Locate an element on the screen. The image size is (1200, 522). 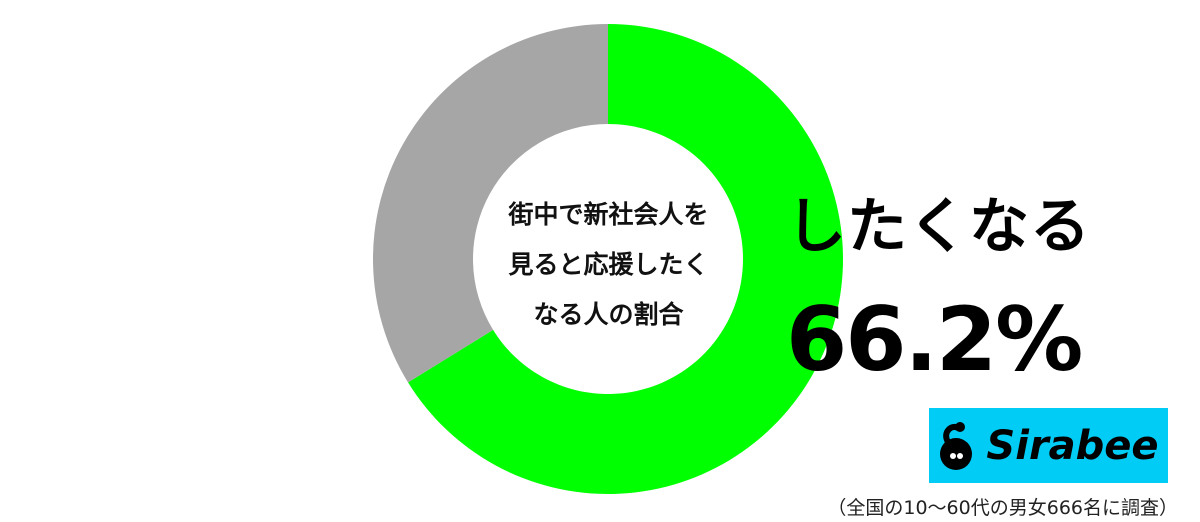
chart-title-line: なる人の割合 is located at coordinates (608, 314).